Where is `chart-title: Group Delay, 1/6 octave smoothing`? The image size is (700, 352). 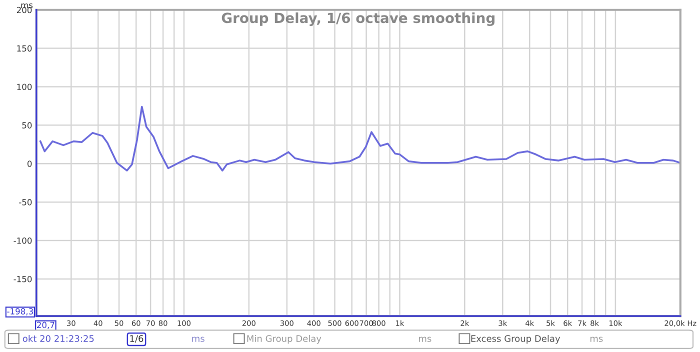
chart-title: Group Delay, 1/6 octave smoothing is located at coordinates (358, 19).